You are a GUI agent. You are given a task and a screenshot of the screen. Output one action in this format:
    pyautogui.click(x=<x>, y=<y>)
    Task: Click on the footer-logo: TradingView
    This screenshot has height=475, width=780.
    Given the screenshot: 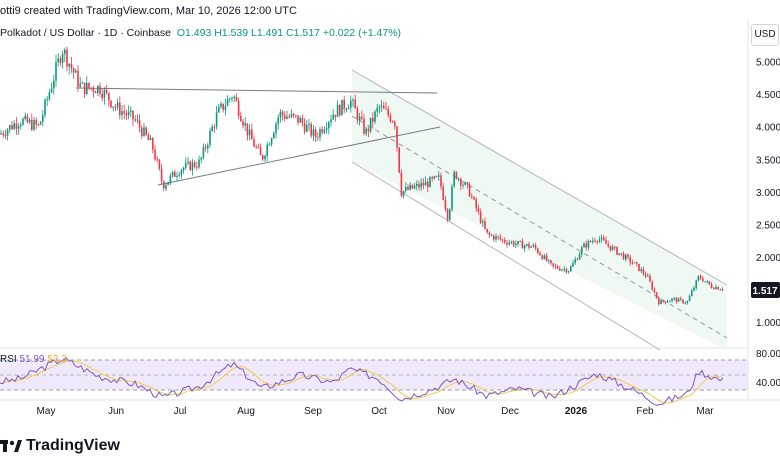 What is the action you would take?
    pyautogui.click(x=60, y=446)
    